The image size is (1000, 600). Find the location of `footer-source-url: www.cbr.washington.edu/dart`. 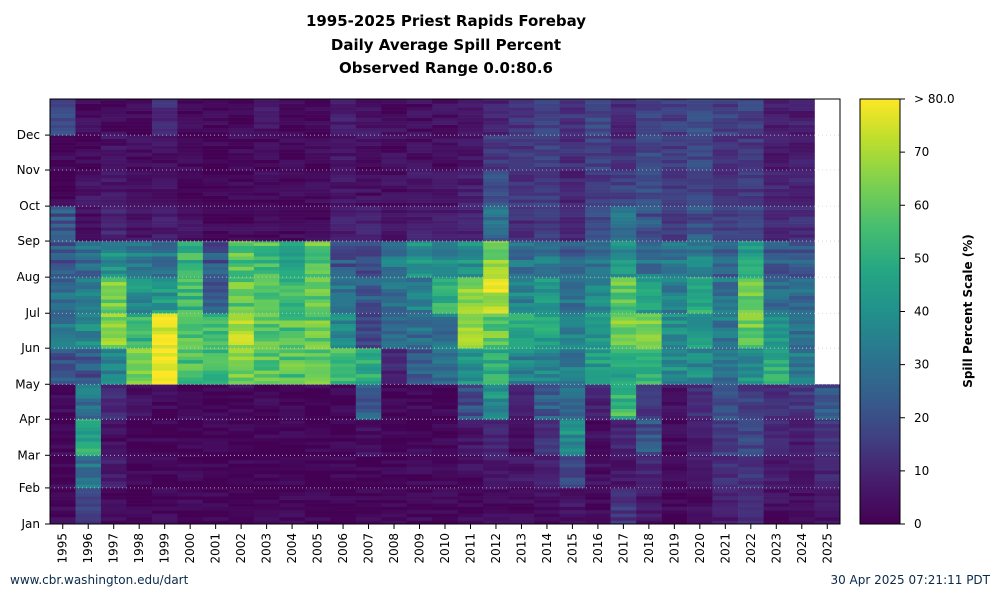

footer-source-url: www.cbr.washington.edu/dart is located at coordinates (99, 580).